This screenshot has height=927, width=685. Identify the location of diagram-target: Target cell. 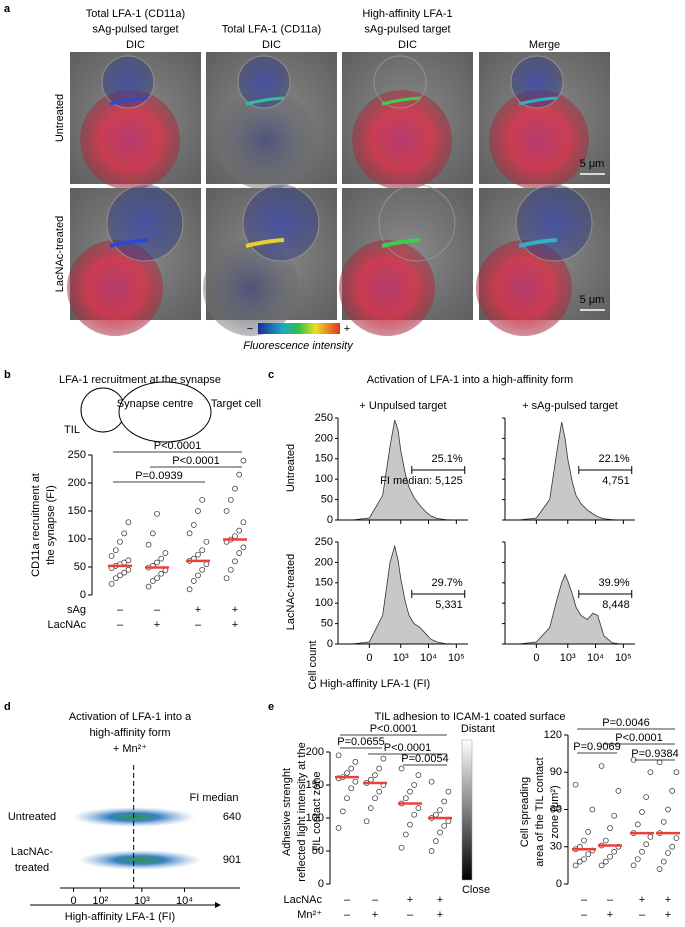
(236, 404).